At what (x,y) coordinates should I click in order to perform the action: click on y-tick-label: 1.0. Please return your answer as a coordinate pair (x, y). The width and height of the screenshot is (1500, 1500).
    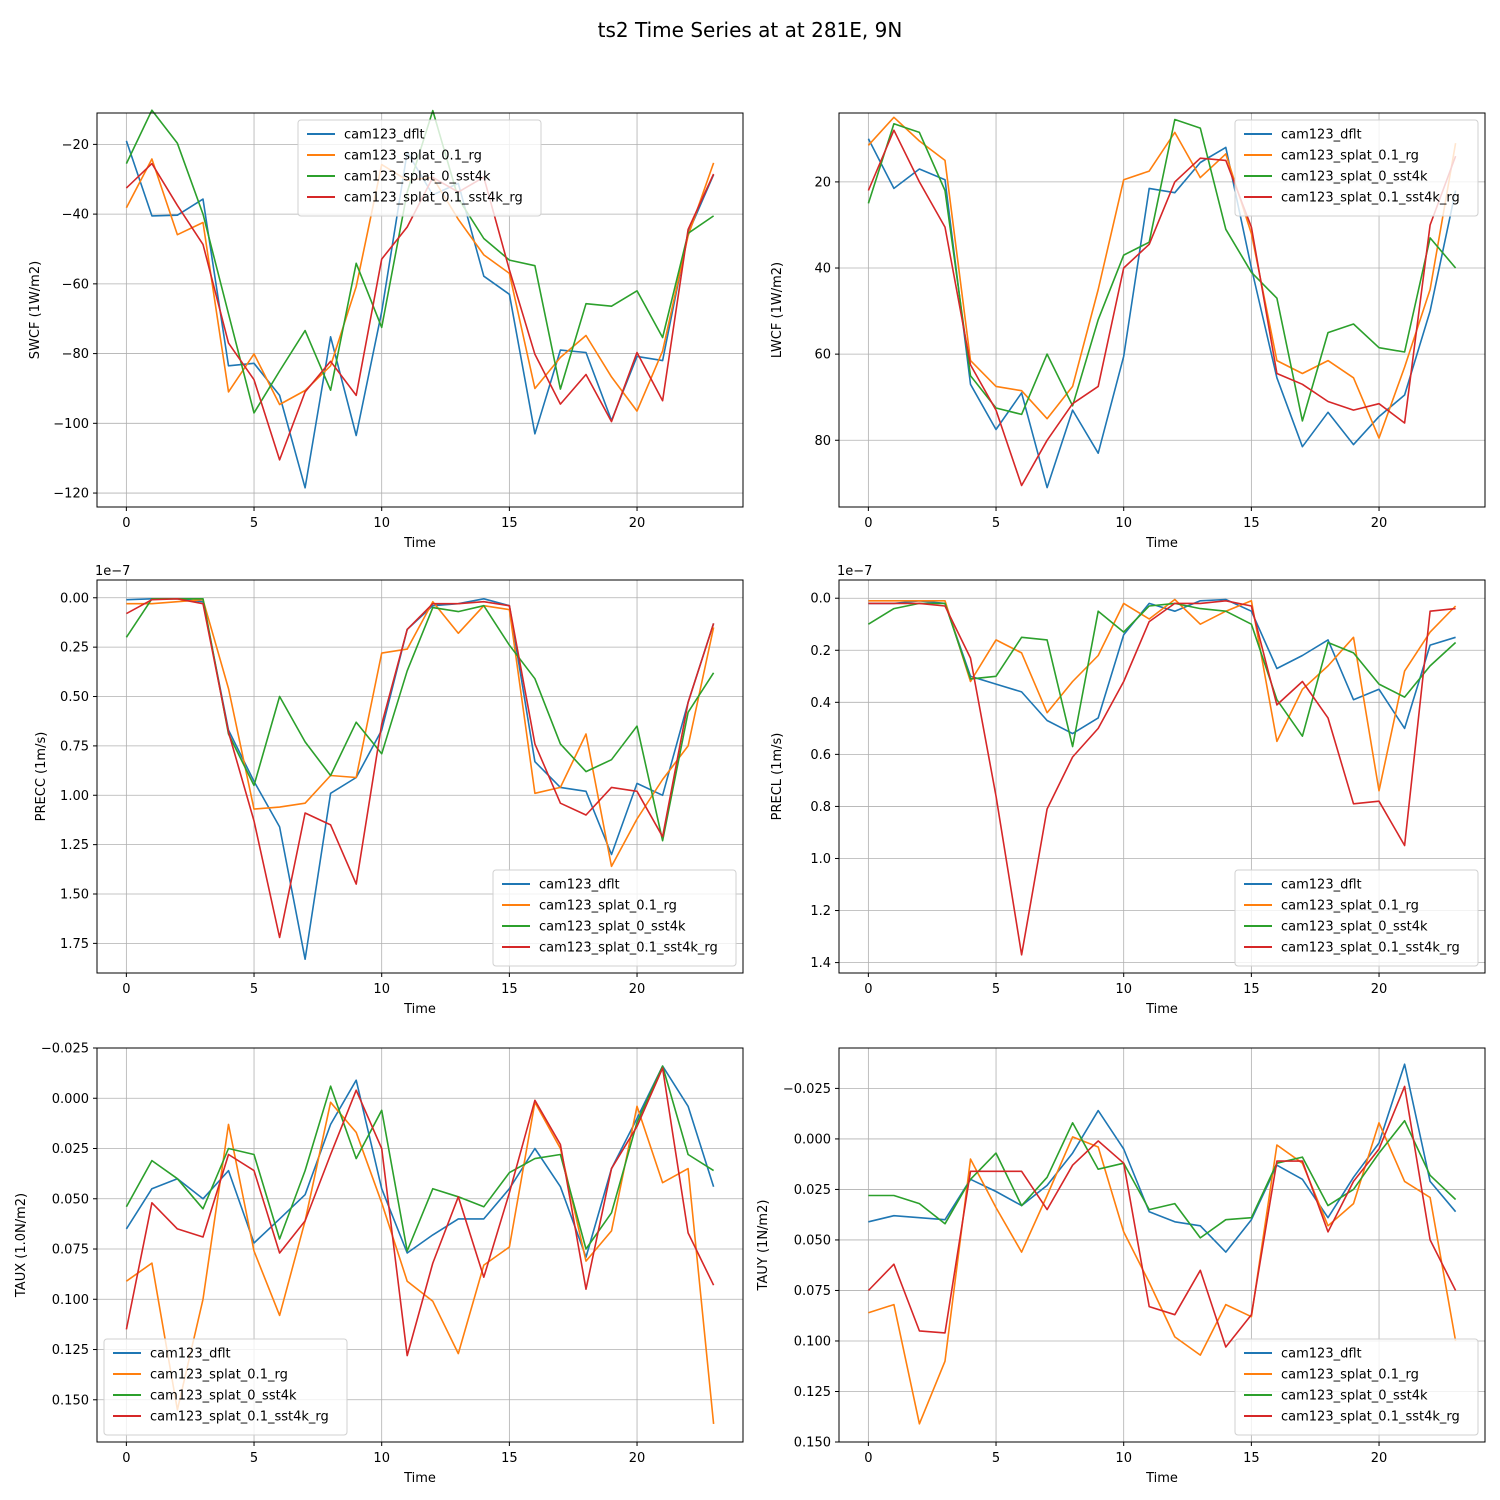
    Looking at the image, I should click on (820, 859).